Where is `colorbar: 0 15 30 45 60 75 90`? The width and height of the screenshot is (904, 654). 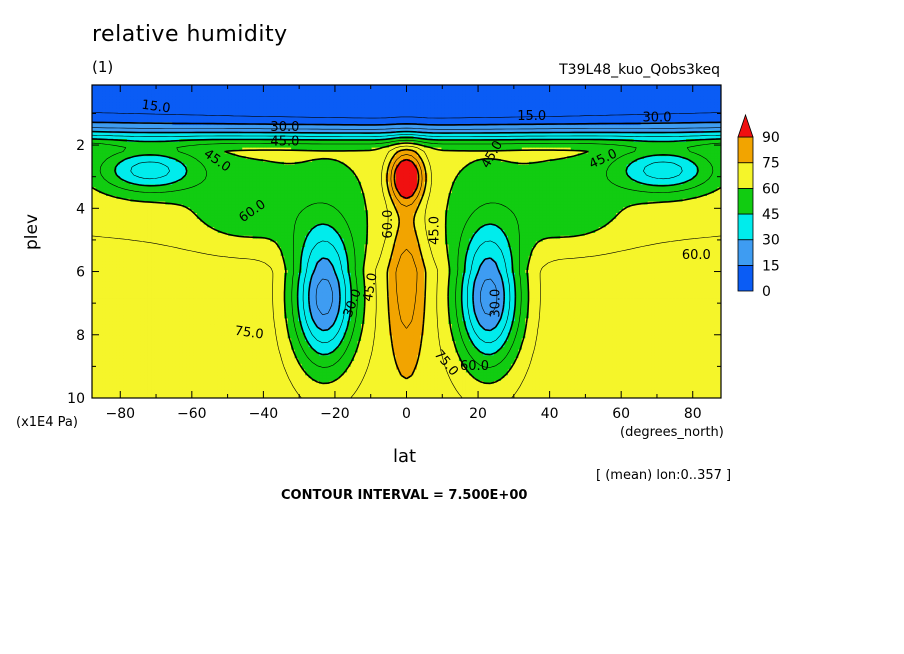 colorbar: 0 15 30 45 60 75 90 is located at coordinates (758, 206).